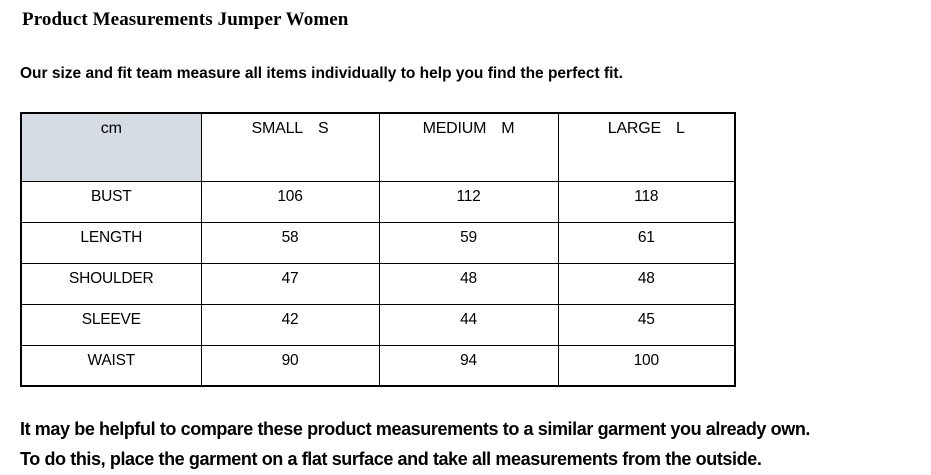 Image resolution: width=931 pixels, height=475 pixels. I want to click on size-code: M, so click(508, 128).